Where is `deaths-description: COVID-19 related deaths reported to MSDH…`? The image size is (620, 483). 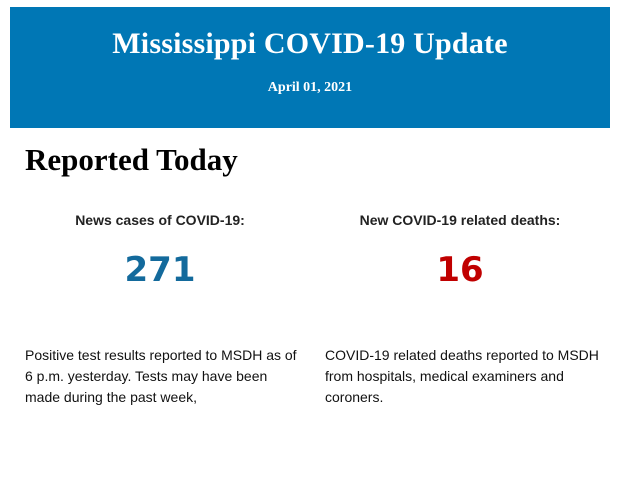
deaths-description: COVID-19 related deaths reported to MSDH… is located at coordinates (462, 376).